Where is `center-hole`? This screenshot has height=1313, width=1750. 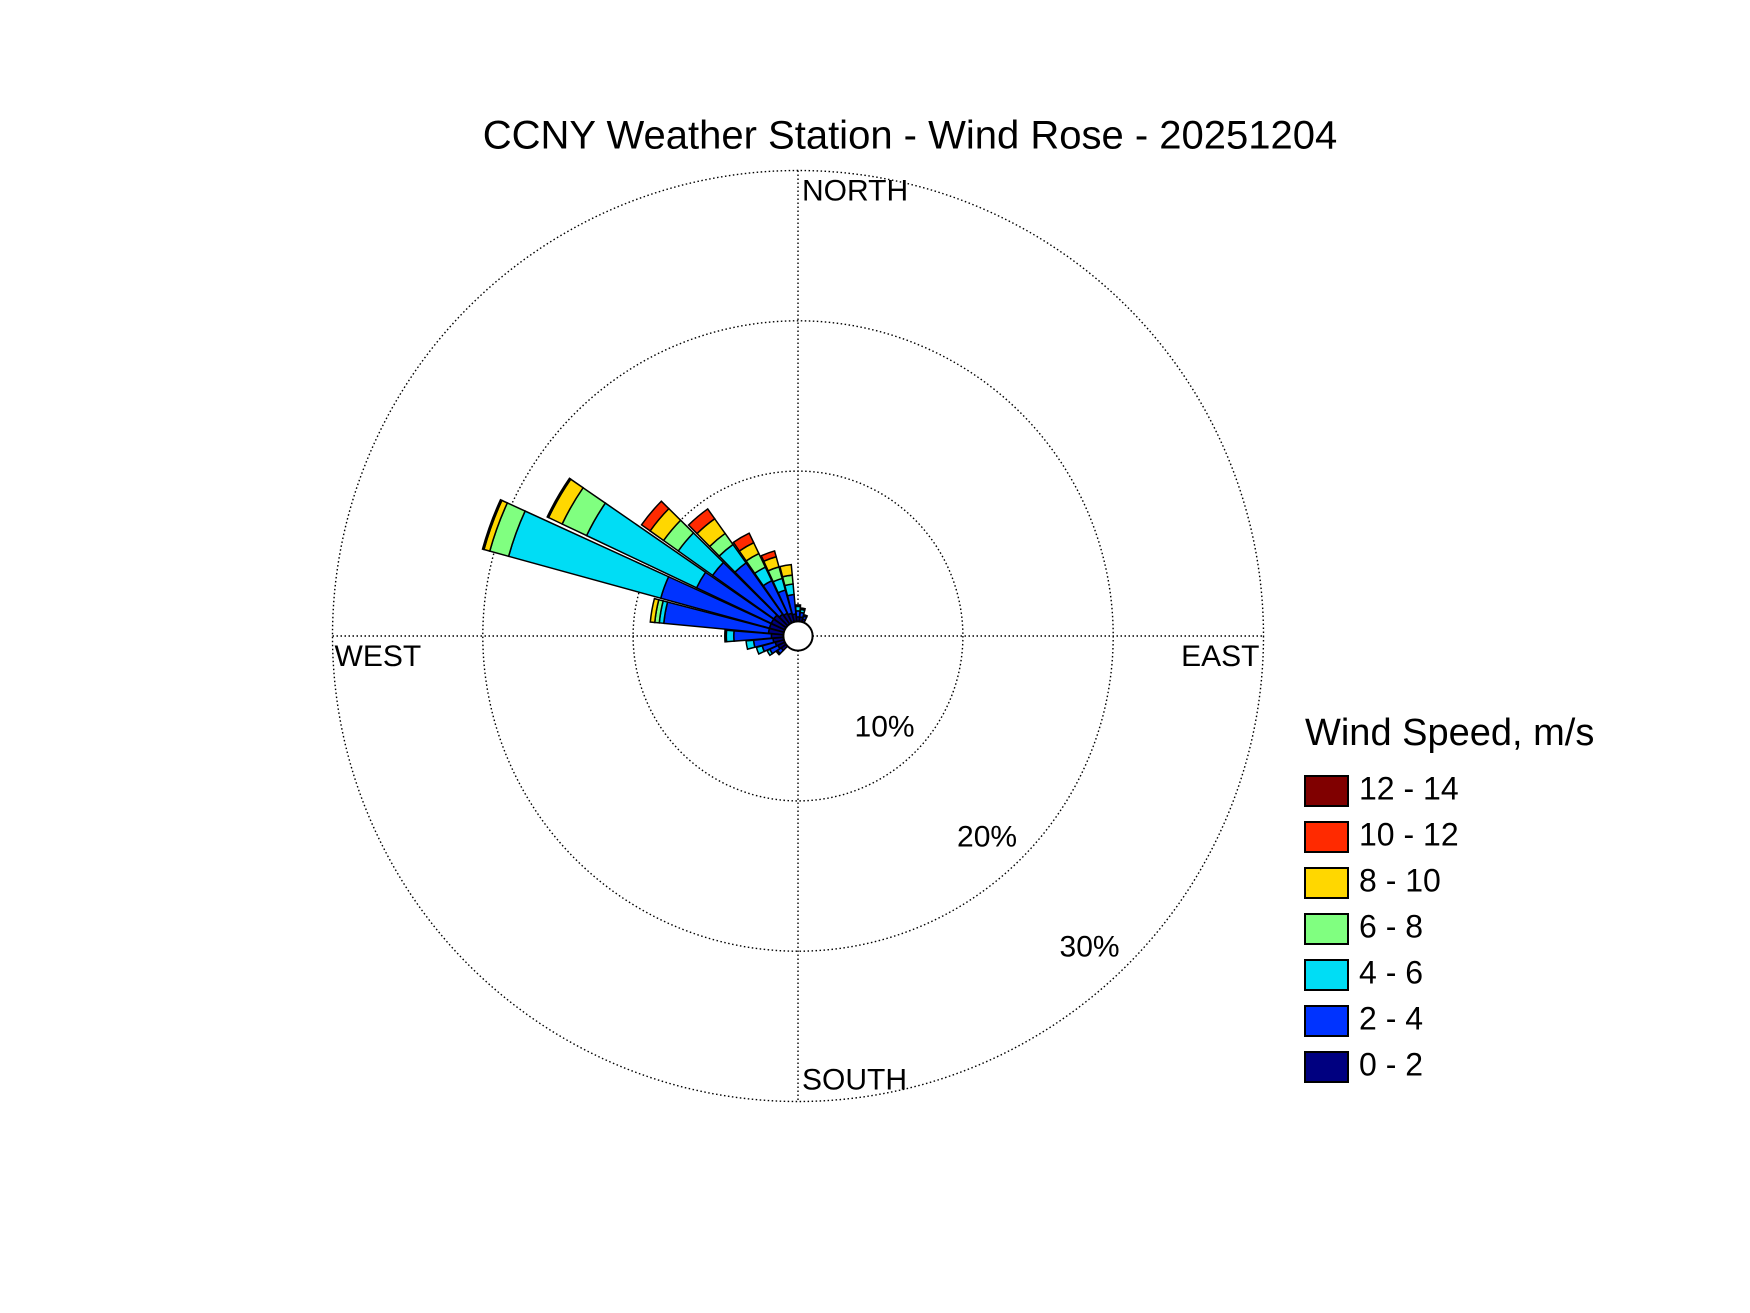
center-hole is located at coordinates (798, 636).